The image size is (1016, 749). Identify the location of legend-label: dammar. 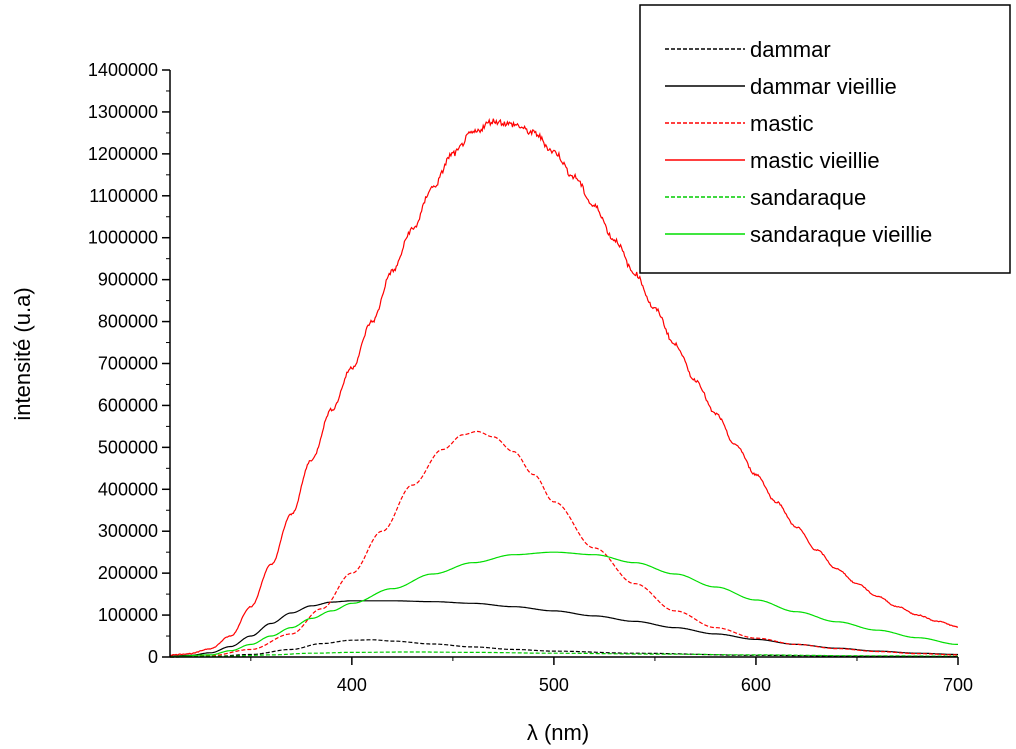
(790, 49).